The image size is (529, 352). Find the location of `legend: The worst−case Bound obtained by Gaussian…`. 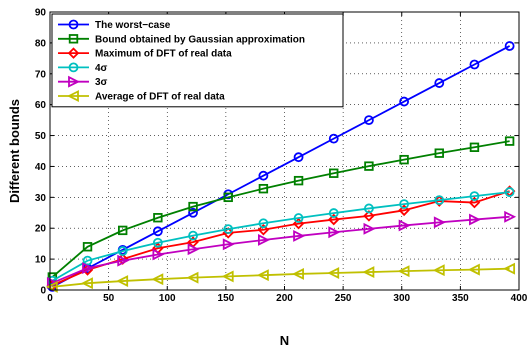

legend: The worst−case Bound obtained by Gaussian… is located at coordinates (197, 60).